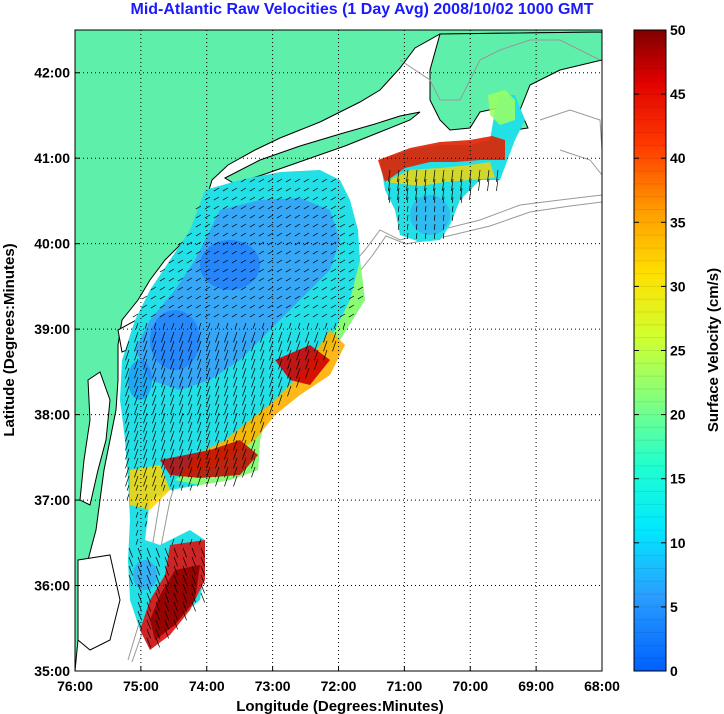 The image size is (724, 714). What do you see at coordinates (678, 351) in the screenshot?
I see `colorbar-tick-label: 25` at bounding box center [678, 351].